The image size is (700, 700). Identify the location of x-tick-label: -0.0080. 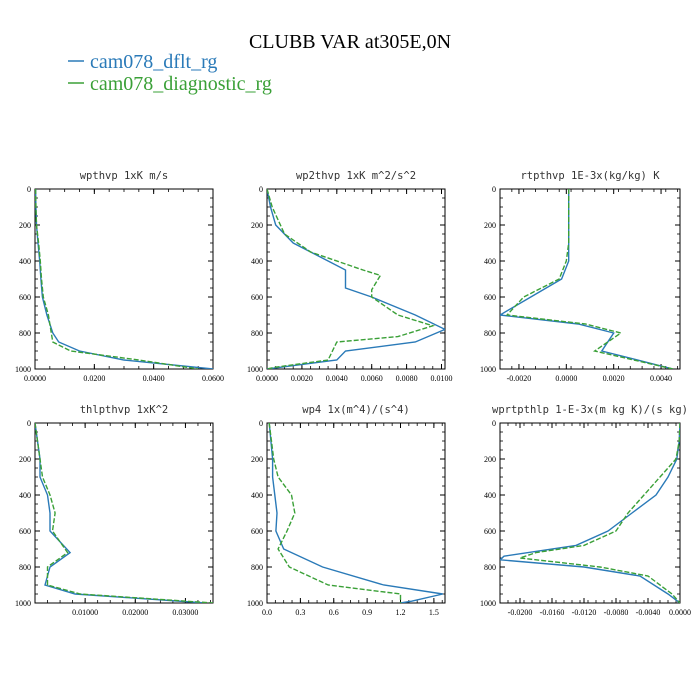
(616, 612).